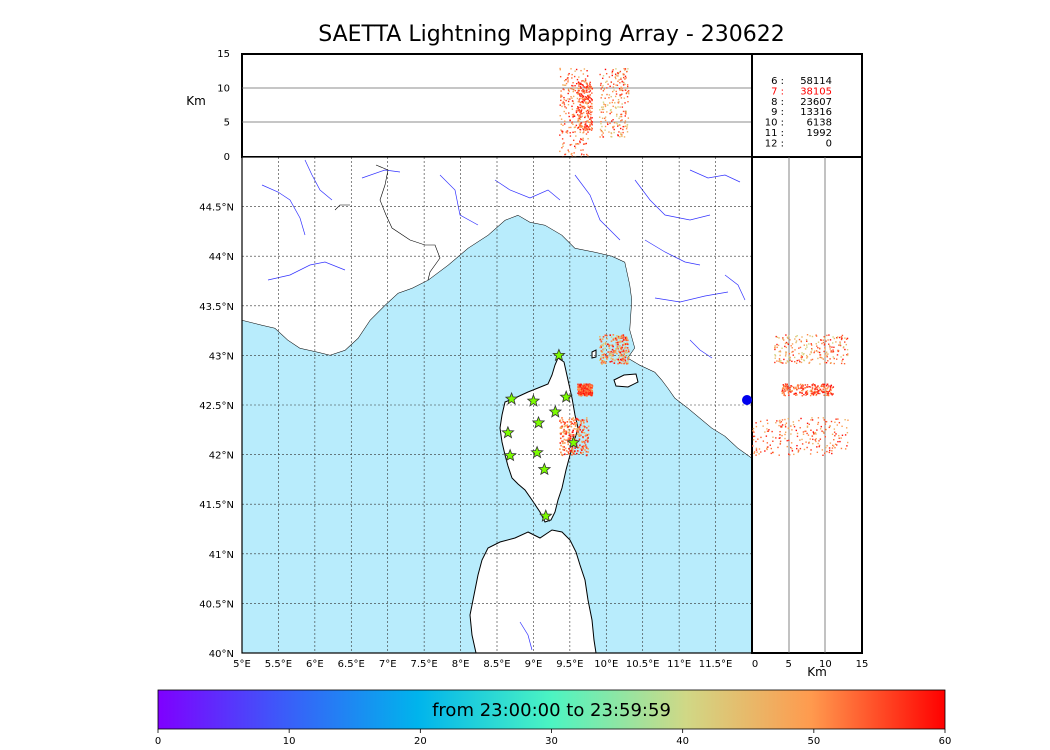 The image size is (1050, 750). What do you see at coordinates (221, 456) in the screenshot?
I see `lat-tick-label: 42°N` at bounding box center [221, 456].